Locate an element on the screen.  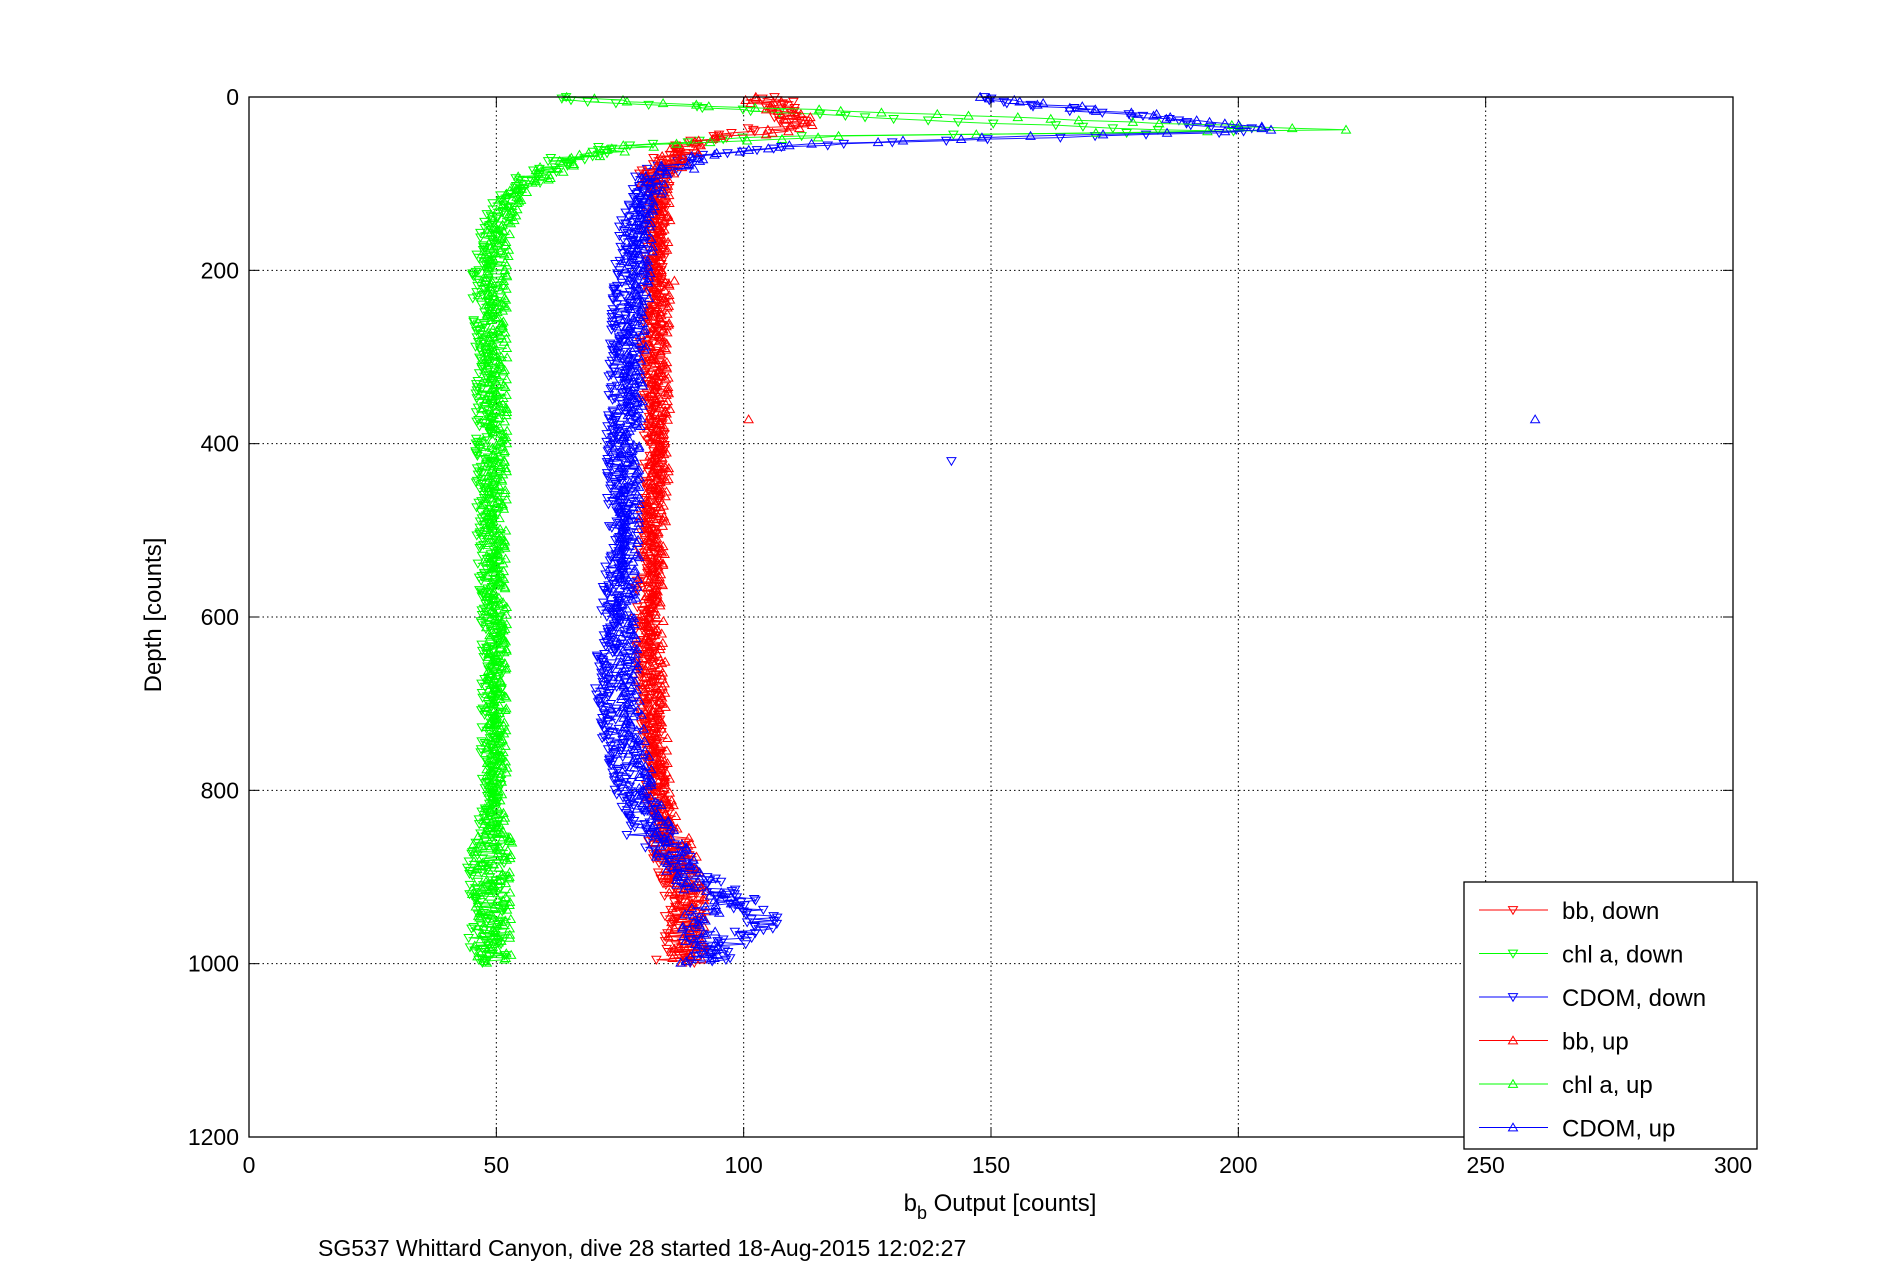
legend-marker is located at coordinates (1513, 998).